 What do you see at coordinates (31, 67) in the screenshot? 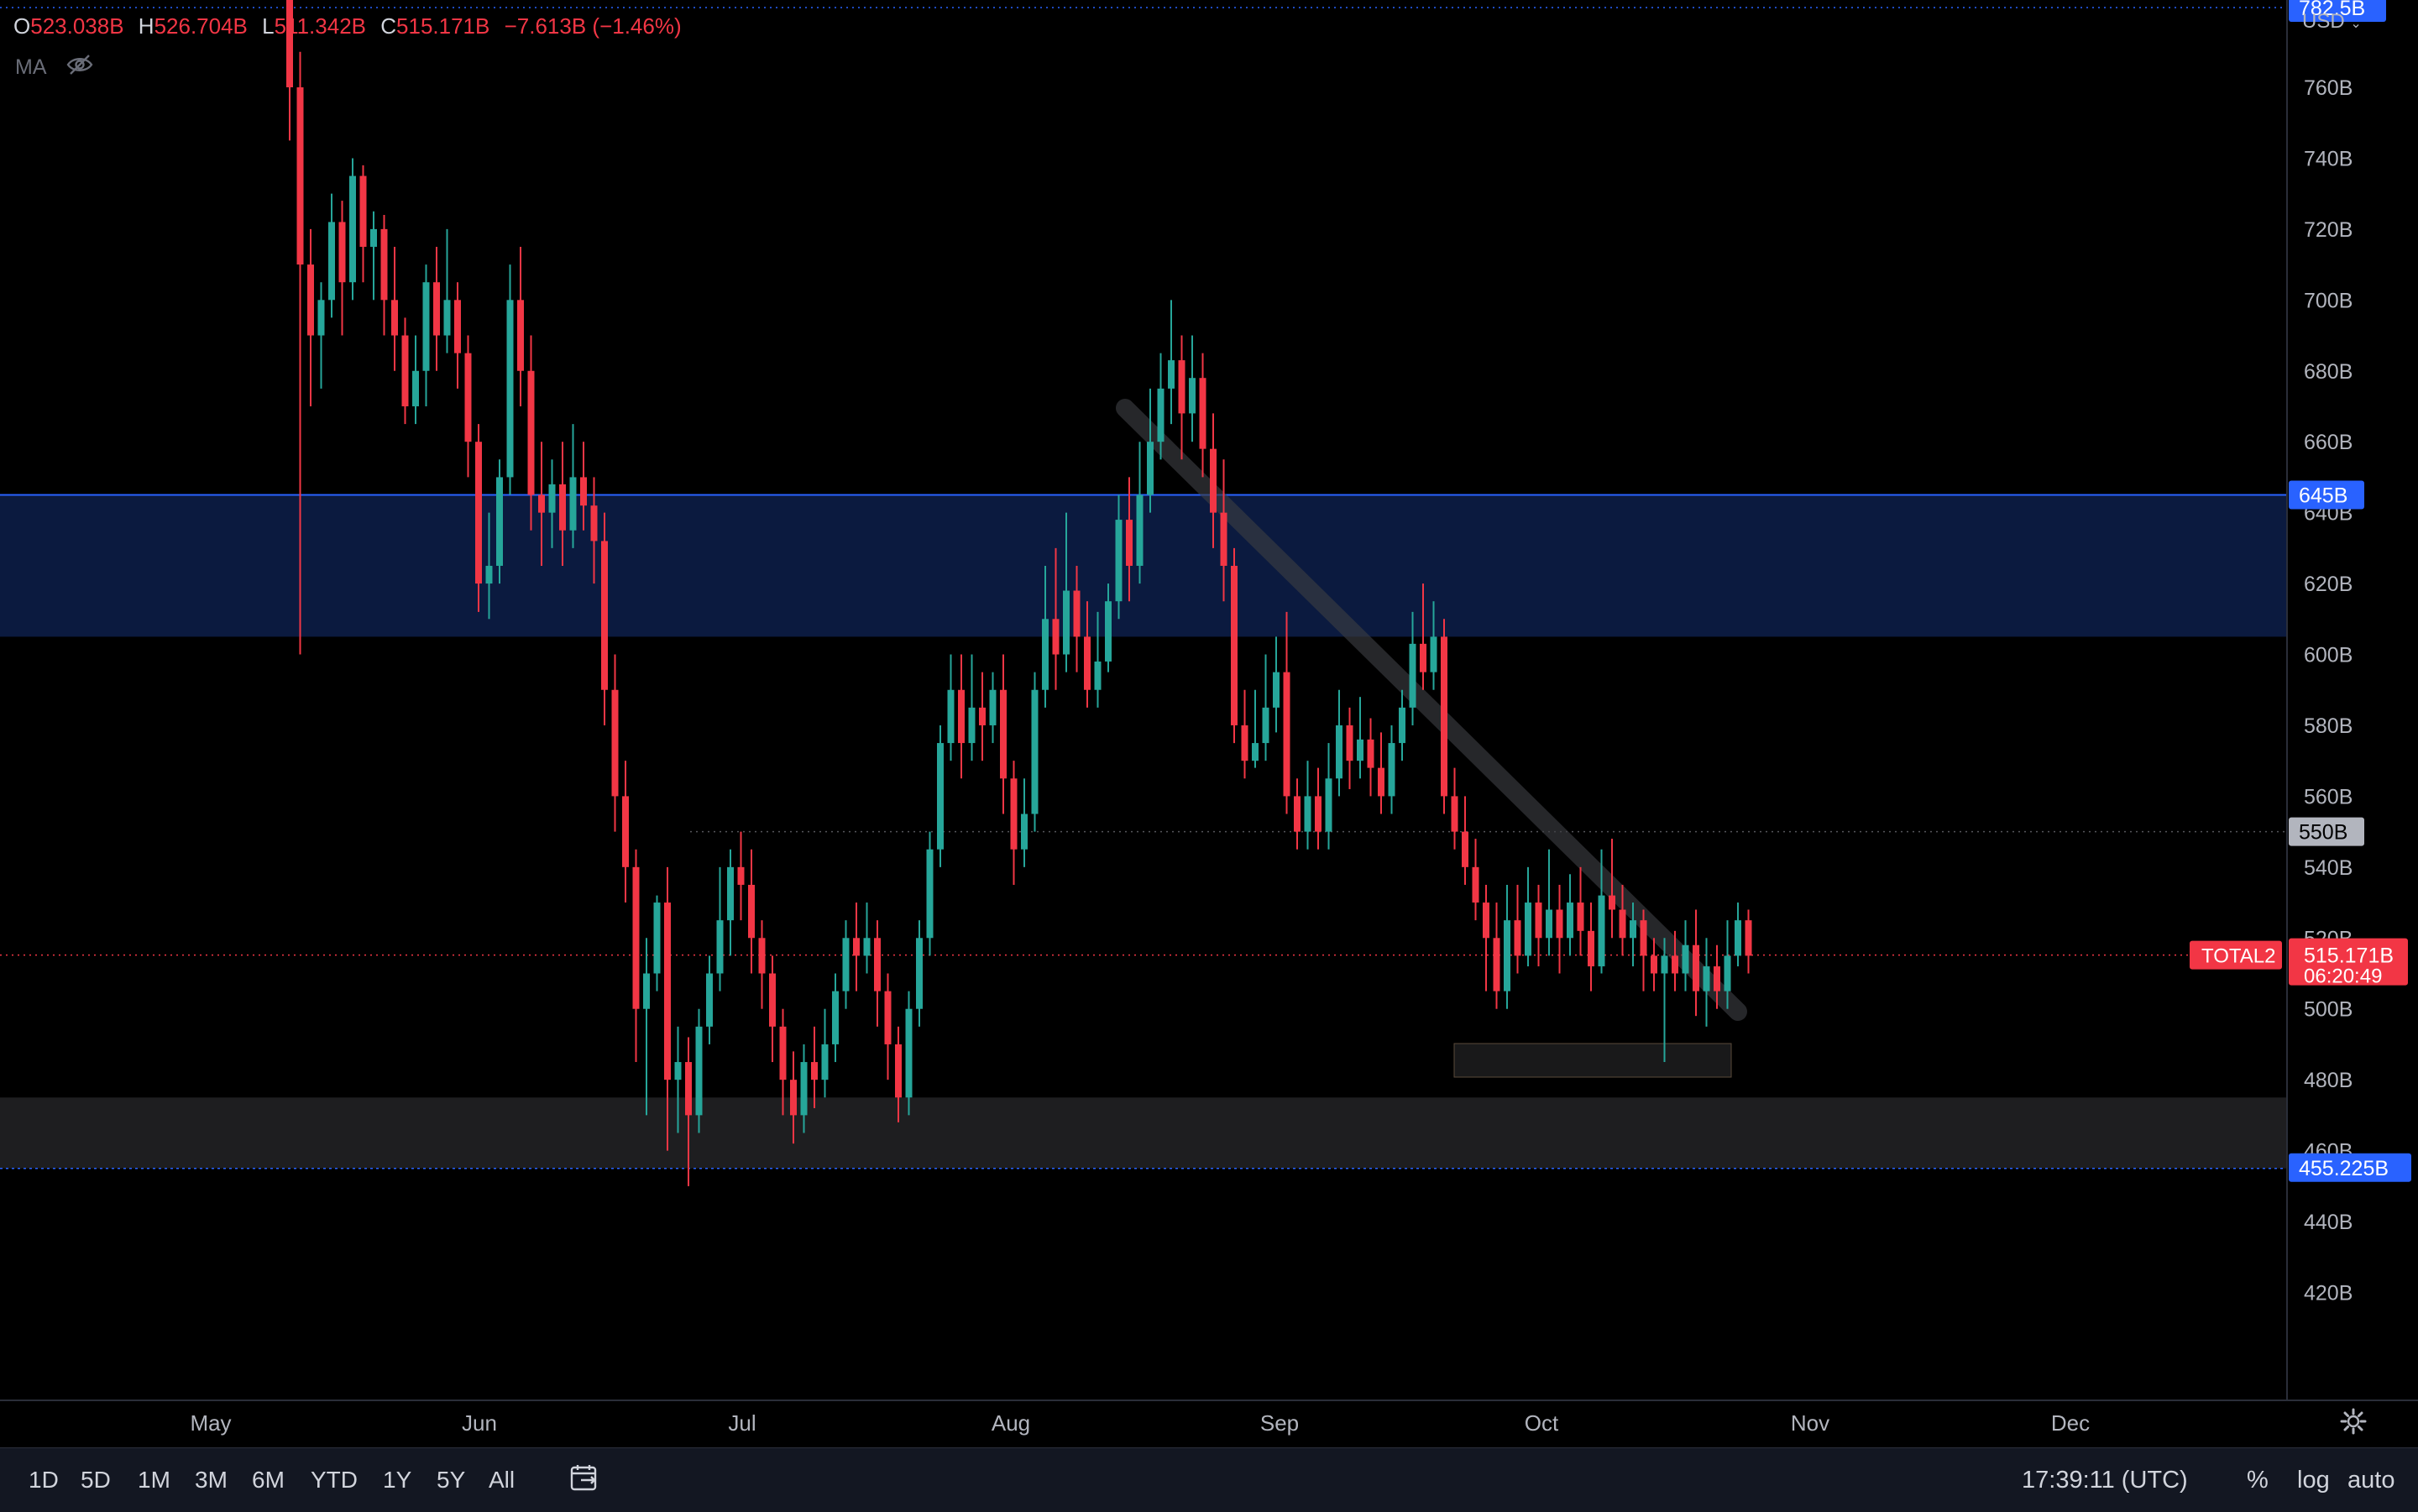
I see `ma-indicator-label: MA` at bounding box center [31, 67].